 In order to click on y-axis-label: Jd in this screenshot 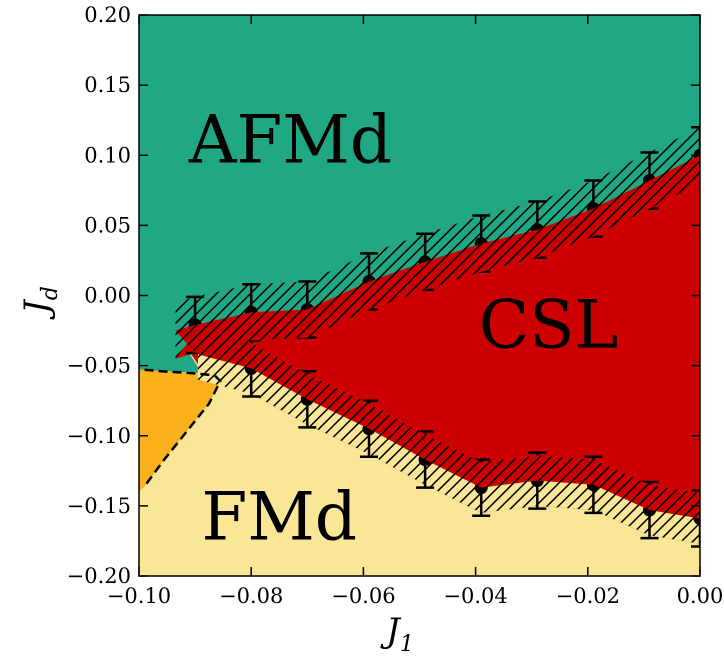, I will do `click(40, 303)`.